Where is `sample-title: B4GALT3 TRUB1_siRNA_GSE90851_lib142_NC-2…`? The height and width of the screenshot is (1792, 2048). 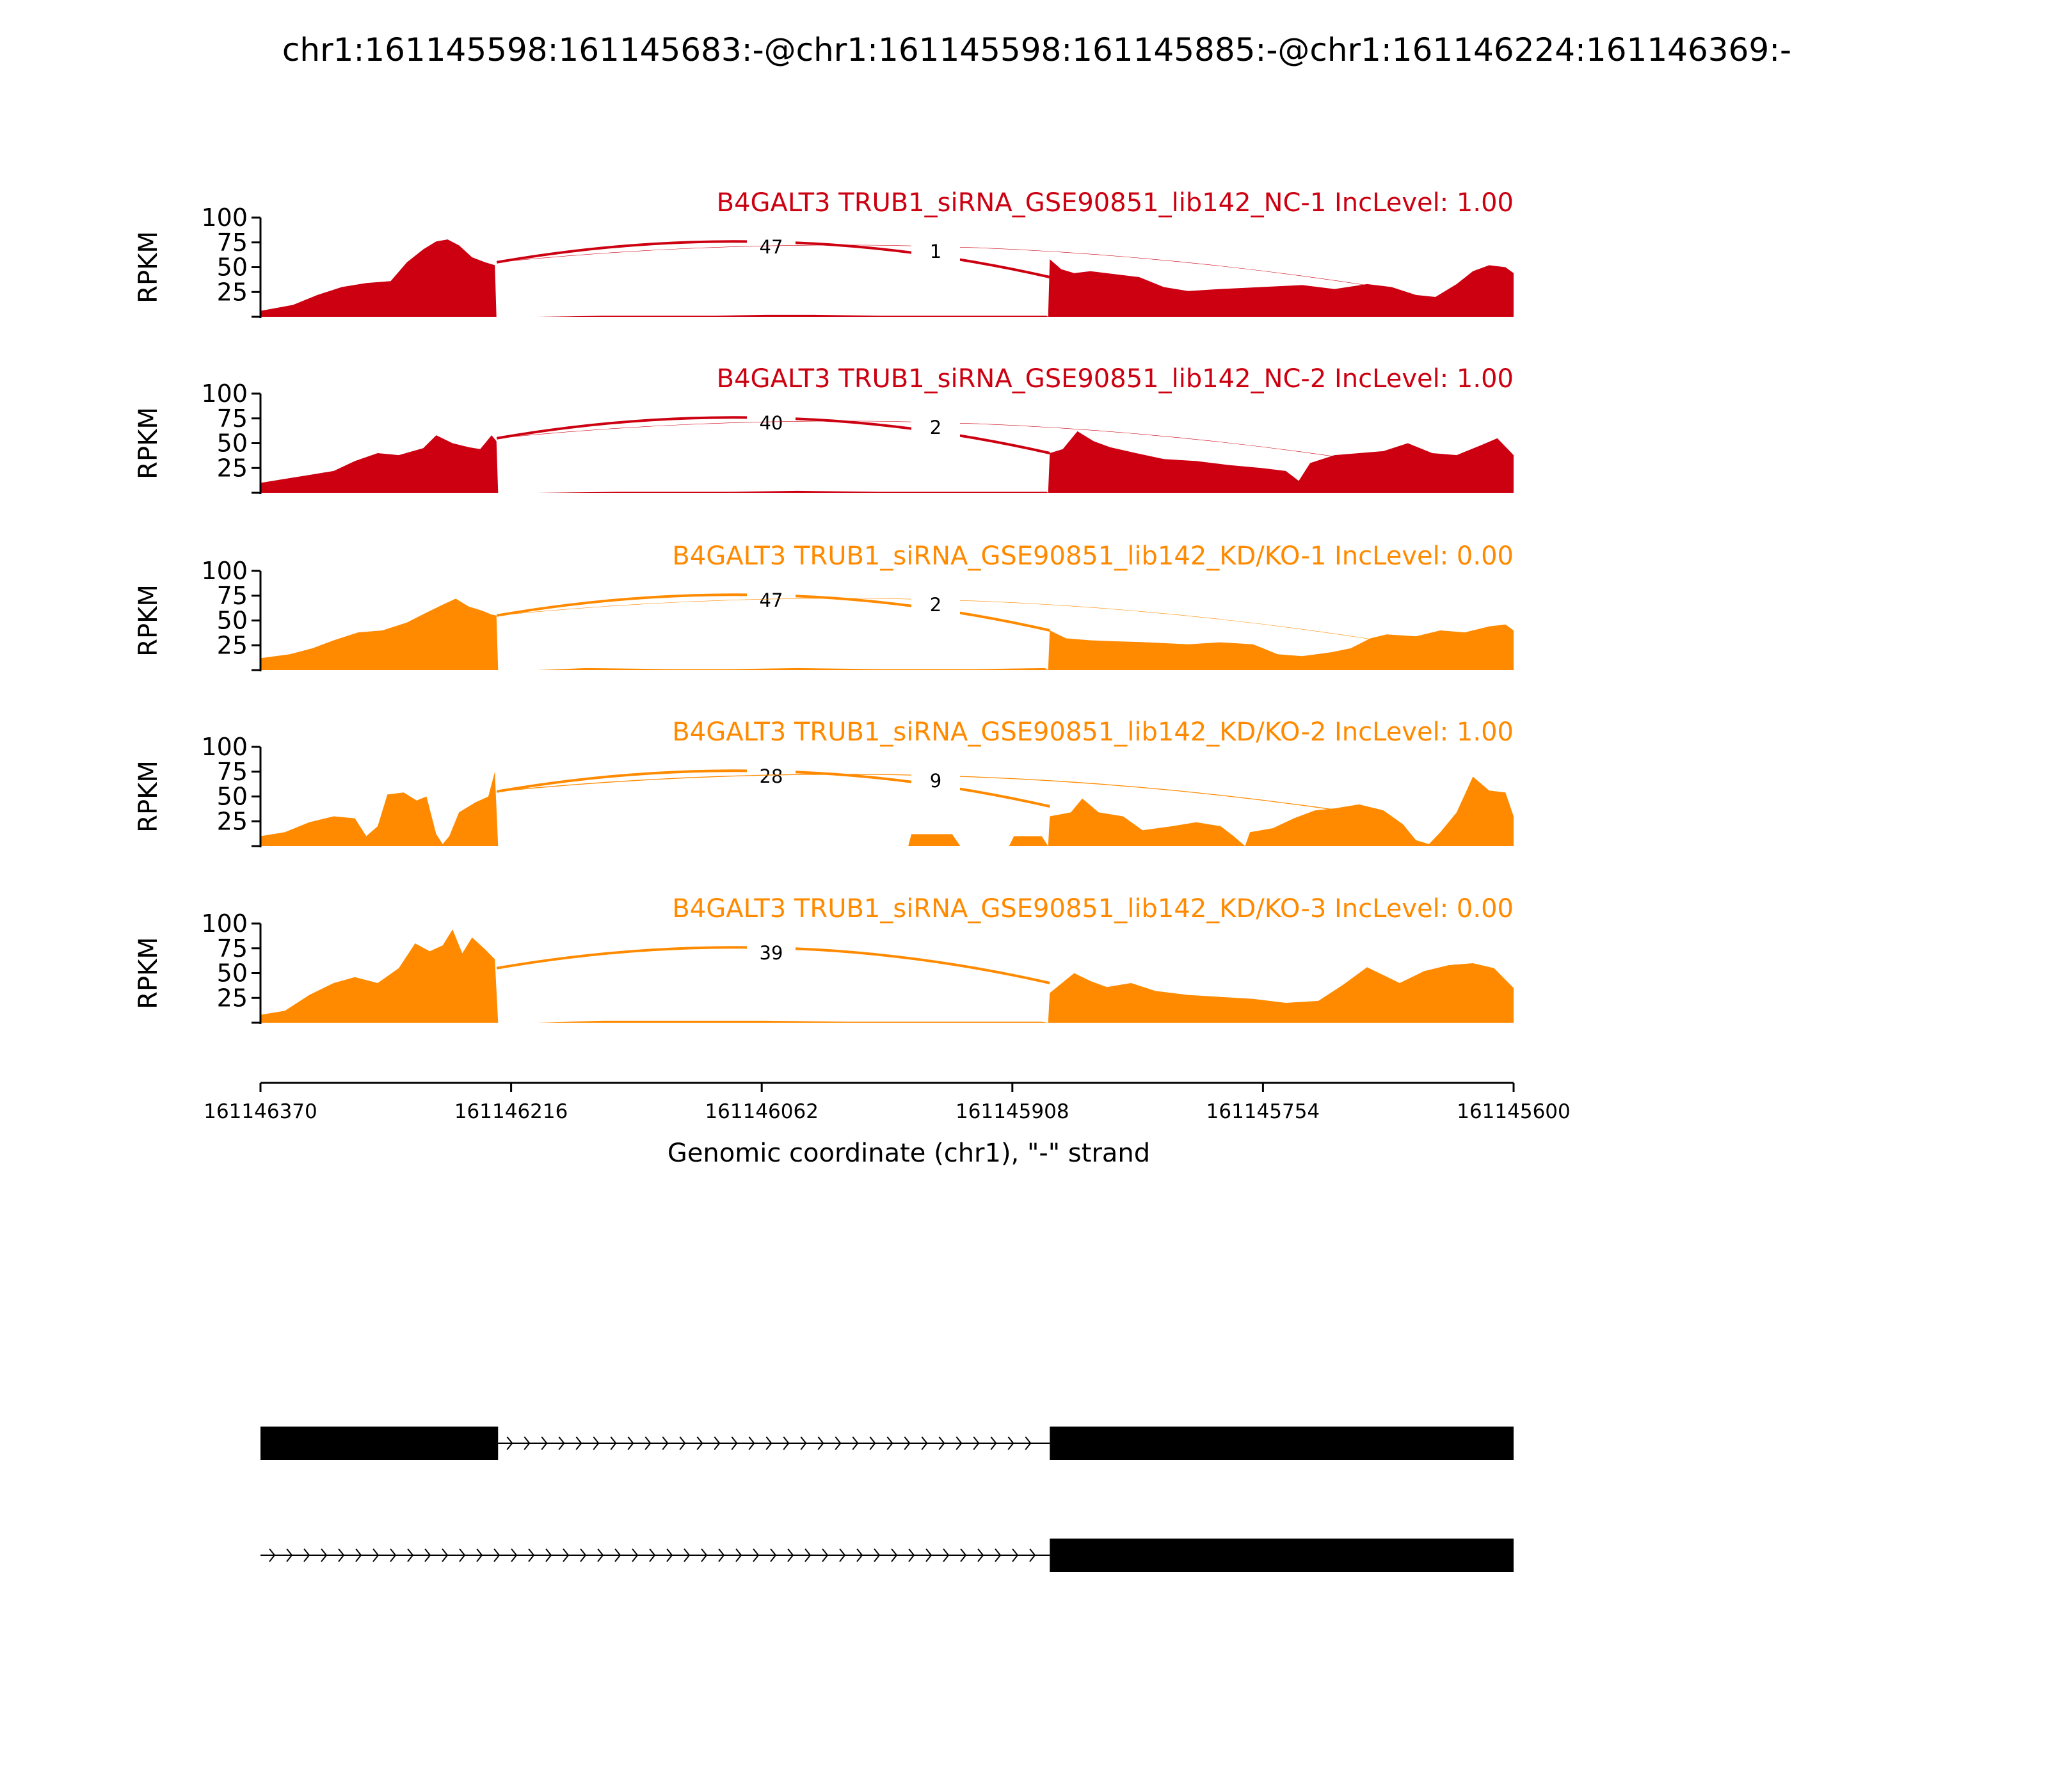 sample-title: B4GALT3 TRUB1_siRNA_GSE90851_lib142_NC-2… is located at coordinates (1115, 379).